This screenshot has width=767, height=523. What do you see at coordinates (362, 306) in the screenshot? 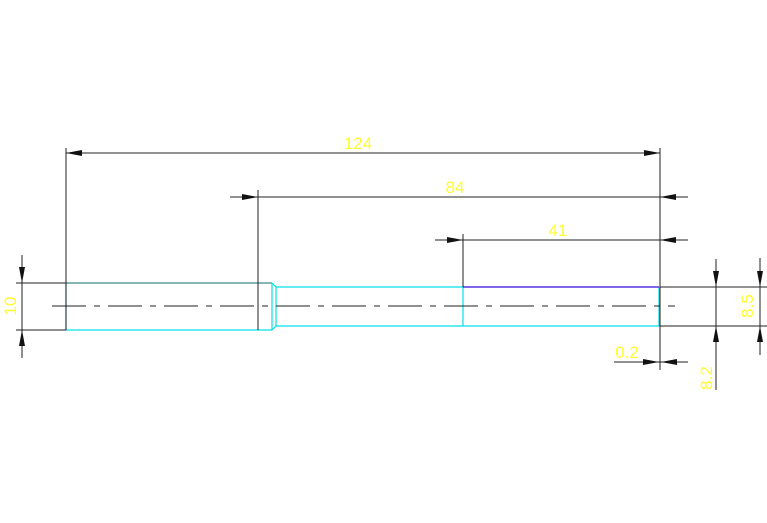
I see `shaft-outline` at bounding box center [362, 306].